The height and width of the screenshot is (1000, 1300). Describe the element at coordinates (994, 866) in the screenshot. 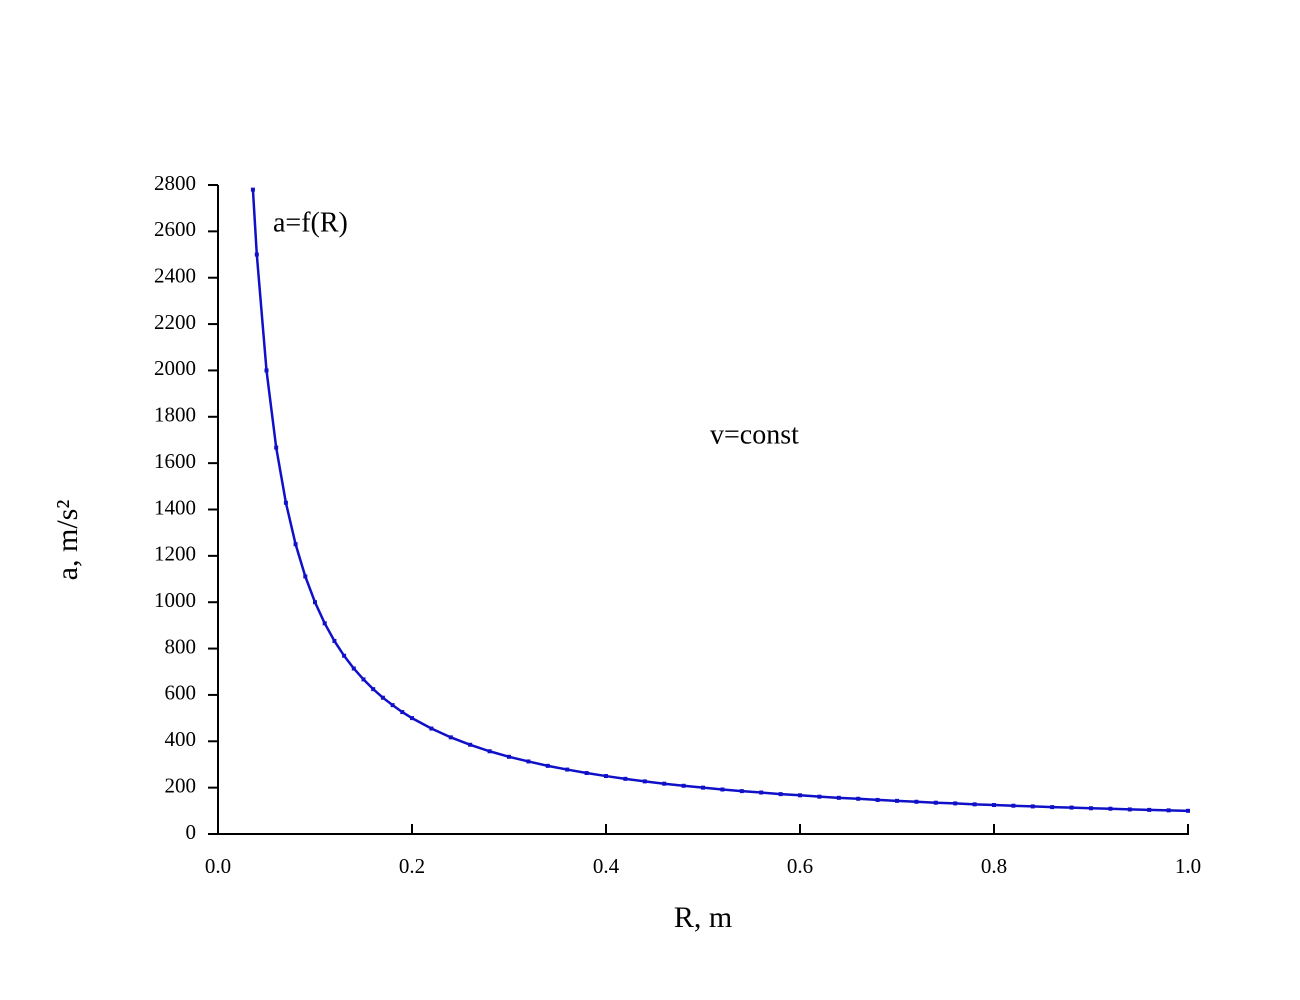

I see `x-tick-label: 0.8` at that location.